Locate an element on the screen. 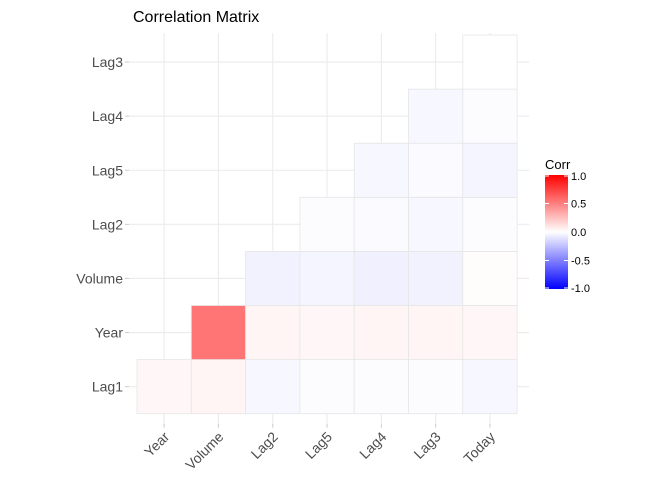 Image resolution: width=672 pixels, height=480 pixels. legend-tick-label: -1.0 is located at coordinates (580, 289).